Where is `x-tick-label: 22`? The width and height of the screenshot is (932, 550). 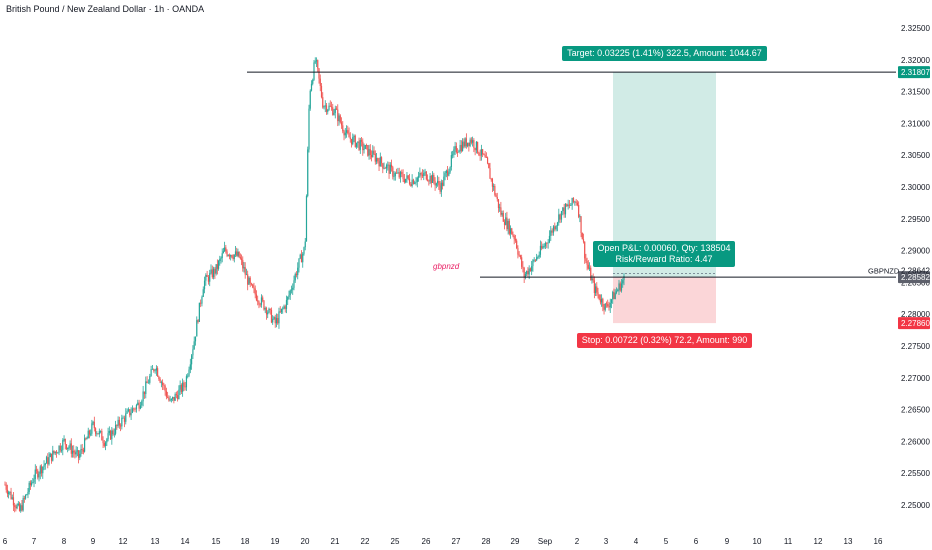 x-tick-label: 22 is located at coordinates (365, 541).